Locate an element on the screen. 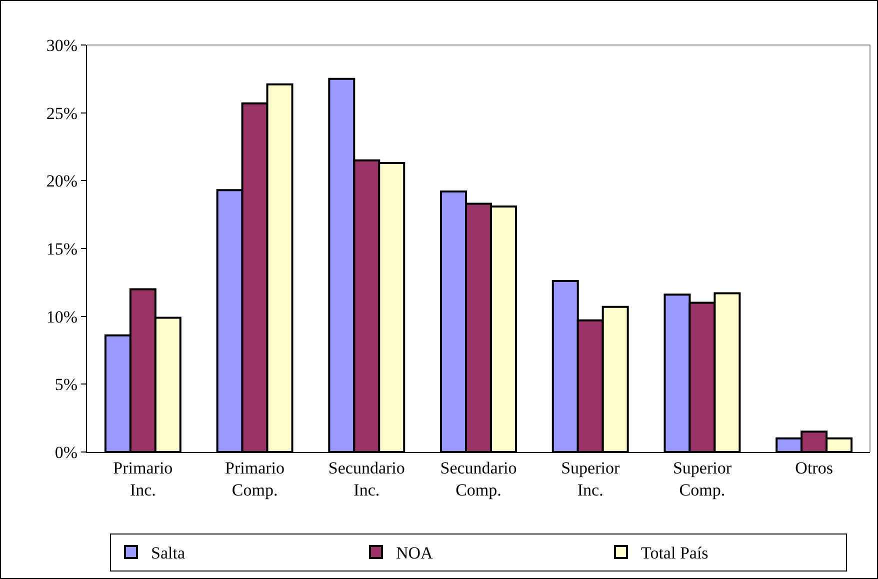 The image size is (878, 579). y-tick-label: 25% is located at coordinates (62, 113).